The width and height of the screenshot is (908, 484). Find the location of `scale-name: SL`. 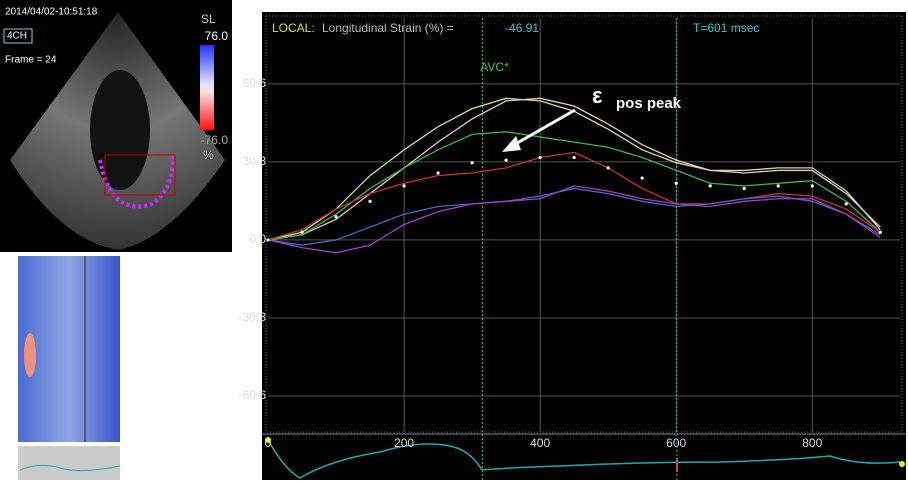

scale-name: SL is located at coordinates (208, 19).